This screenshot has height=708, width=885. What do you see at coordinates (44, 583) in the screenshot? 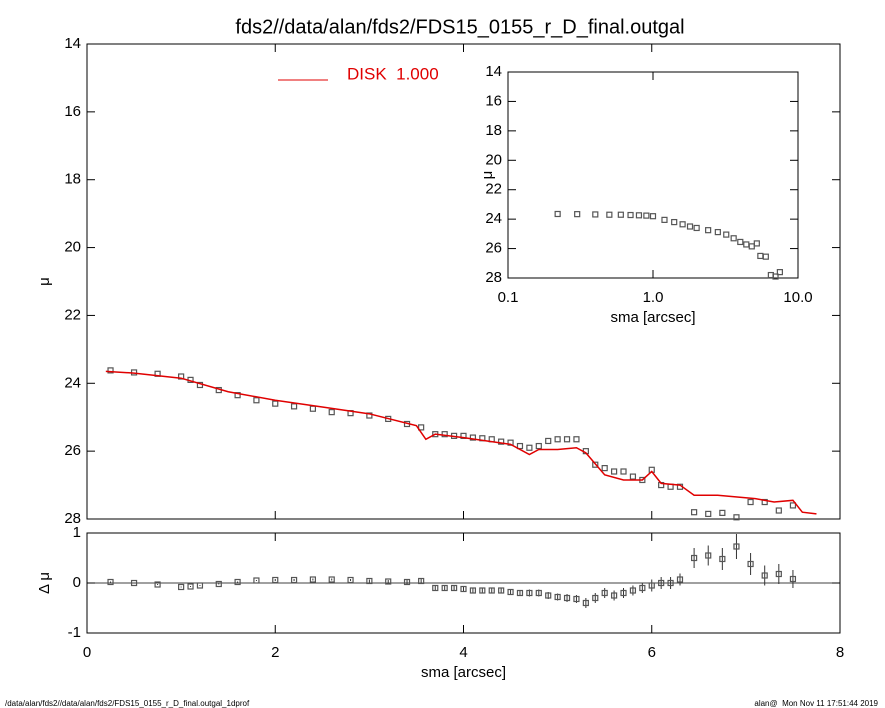
I see `y-axis-label: Δ μ` at bounding box center [44, 583].